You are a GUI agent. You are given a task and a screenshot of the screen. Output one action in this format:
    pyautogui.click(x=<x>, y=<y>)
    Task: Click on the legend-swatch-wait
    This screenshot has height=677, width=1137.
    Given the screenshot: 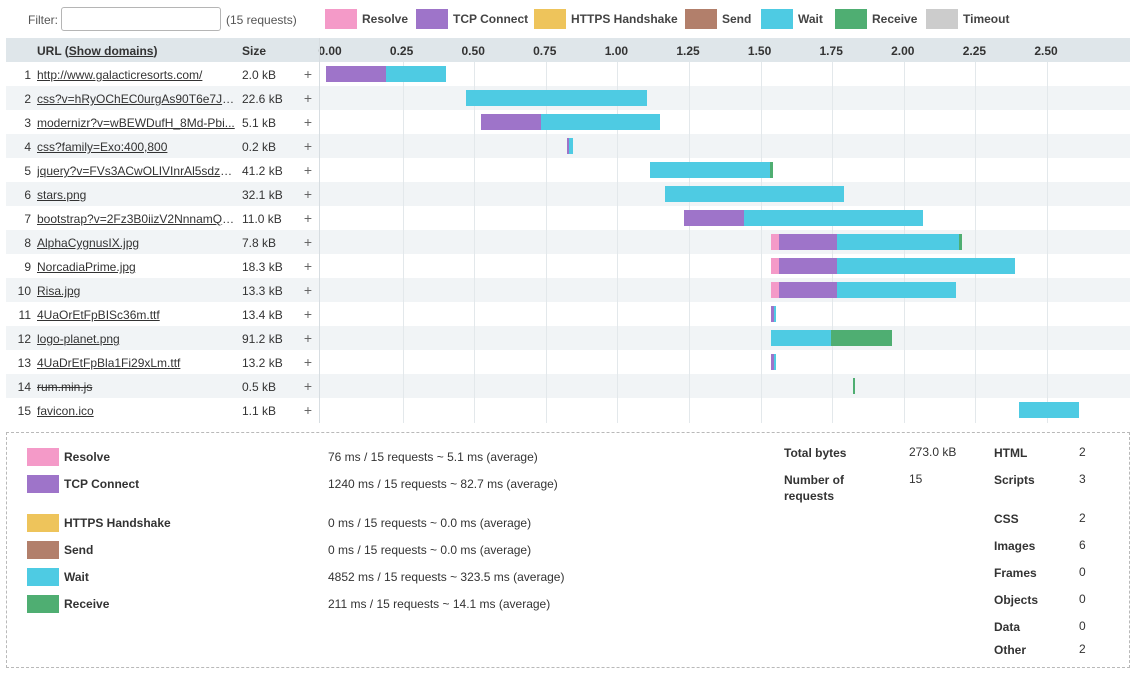 What is the action you would take?
    pyautogui.click(x=777, y=19)
    